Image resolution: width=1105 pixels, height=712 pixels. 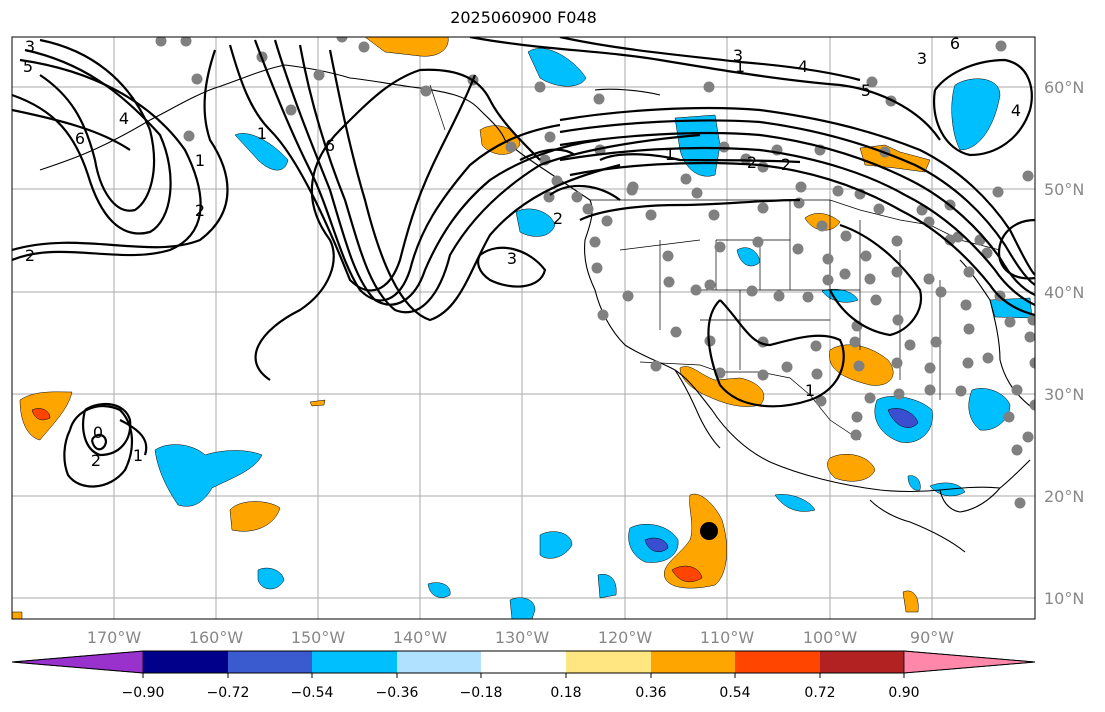 I want to click on latitude-label: 60°N, so click(x=1064, y=87).